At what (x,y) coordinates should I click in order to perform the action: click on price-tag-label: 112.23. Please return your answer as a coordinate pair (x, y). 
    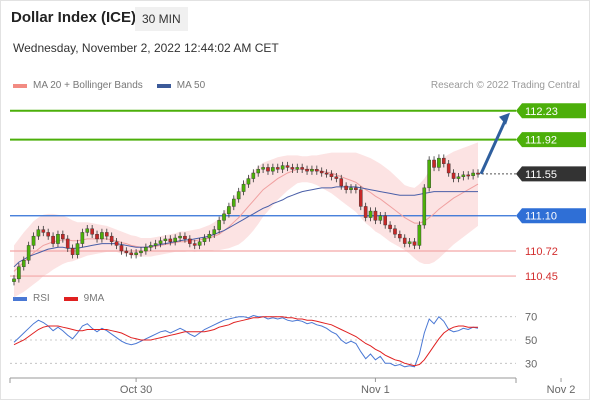
    Looking at the image, I should click on (541, 112).